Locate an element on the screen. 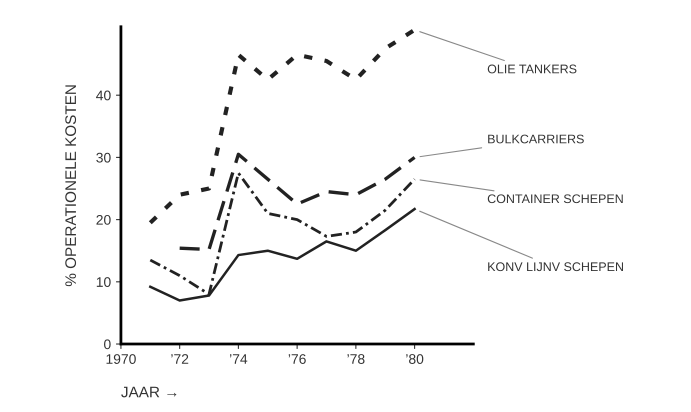  x-tick-label: ’72 is located at coordinates (179, 359).